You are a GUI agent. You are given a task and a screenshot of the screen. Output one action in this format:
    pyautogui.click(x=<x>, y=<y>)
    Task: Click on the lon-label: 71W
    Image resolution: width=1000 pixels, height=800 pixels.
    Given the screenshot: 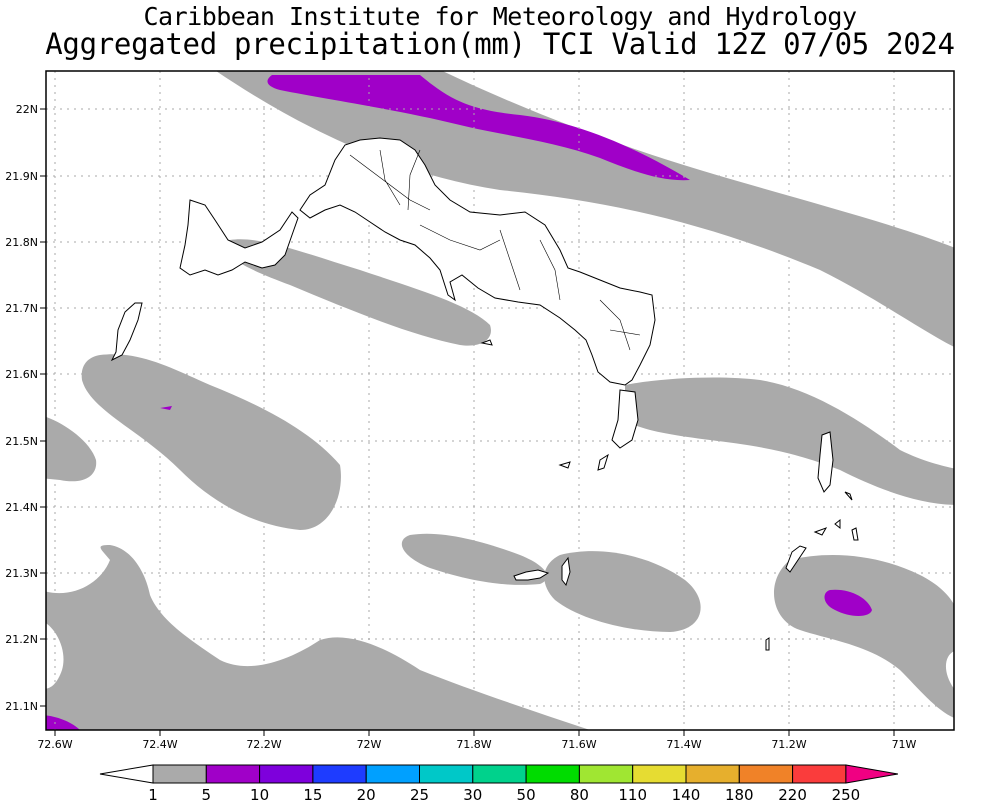 What is the action you would take?
    pyautogui.click(x=904, y=744)
    